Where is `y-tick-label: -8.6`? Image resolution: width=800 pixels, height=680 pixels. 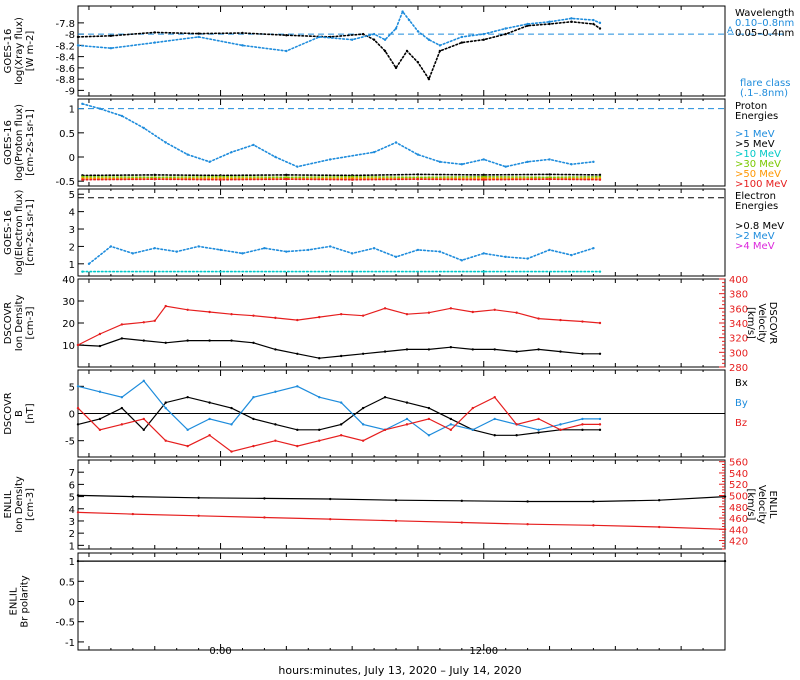 y-tick-label: -8.6 is located at coordinates (65, 69).